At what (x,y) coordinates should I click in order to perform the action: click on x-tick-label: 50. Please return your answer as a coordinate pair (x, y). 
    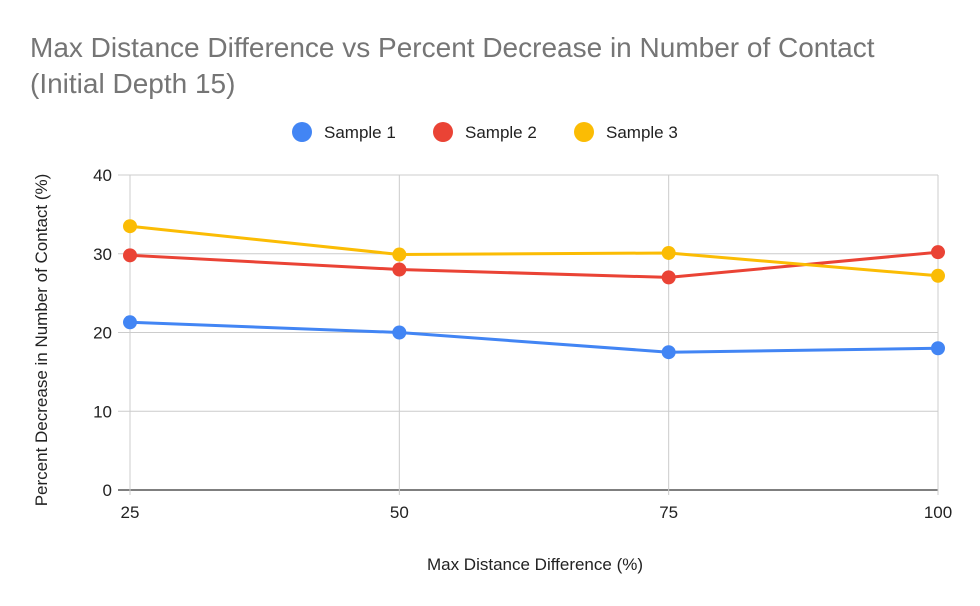
    Looking at the image, I should click on (399, 512).